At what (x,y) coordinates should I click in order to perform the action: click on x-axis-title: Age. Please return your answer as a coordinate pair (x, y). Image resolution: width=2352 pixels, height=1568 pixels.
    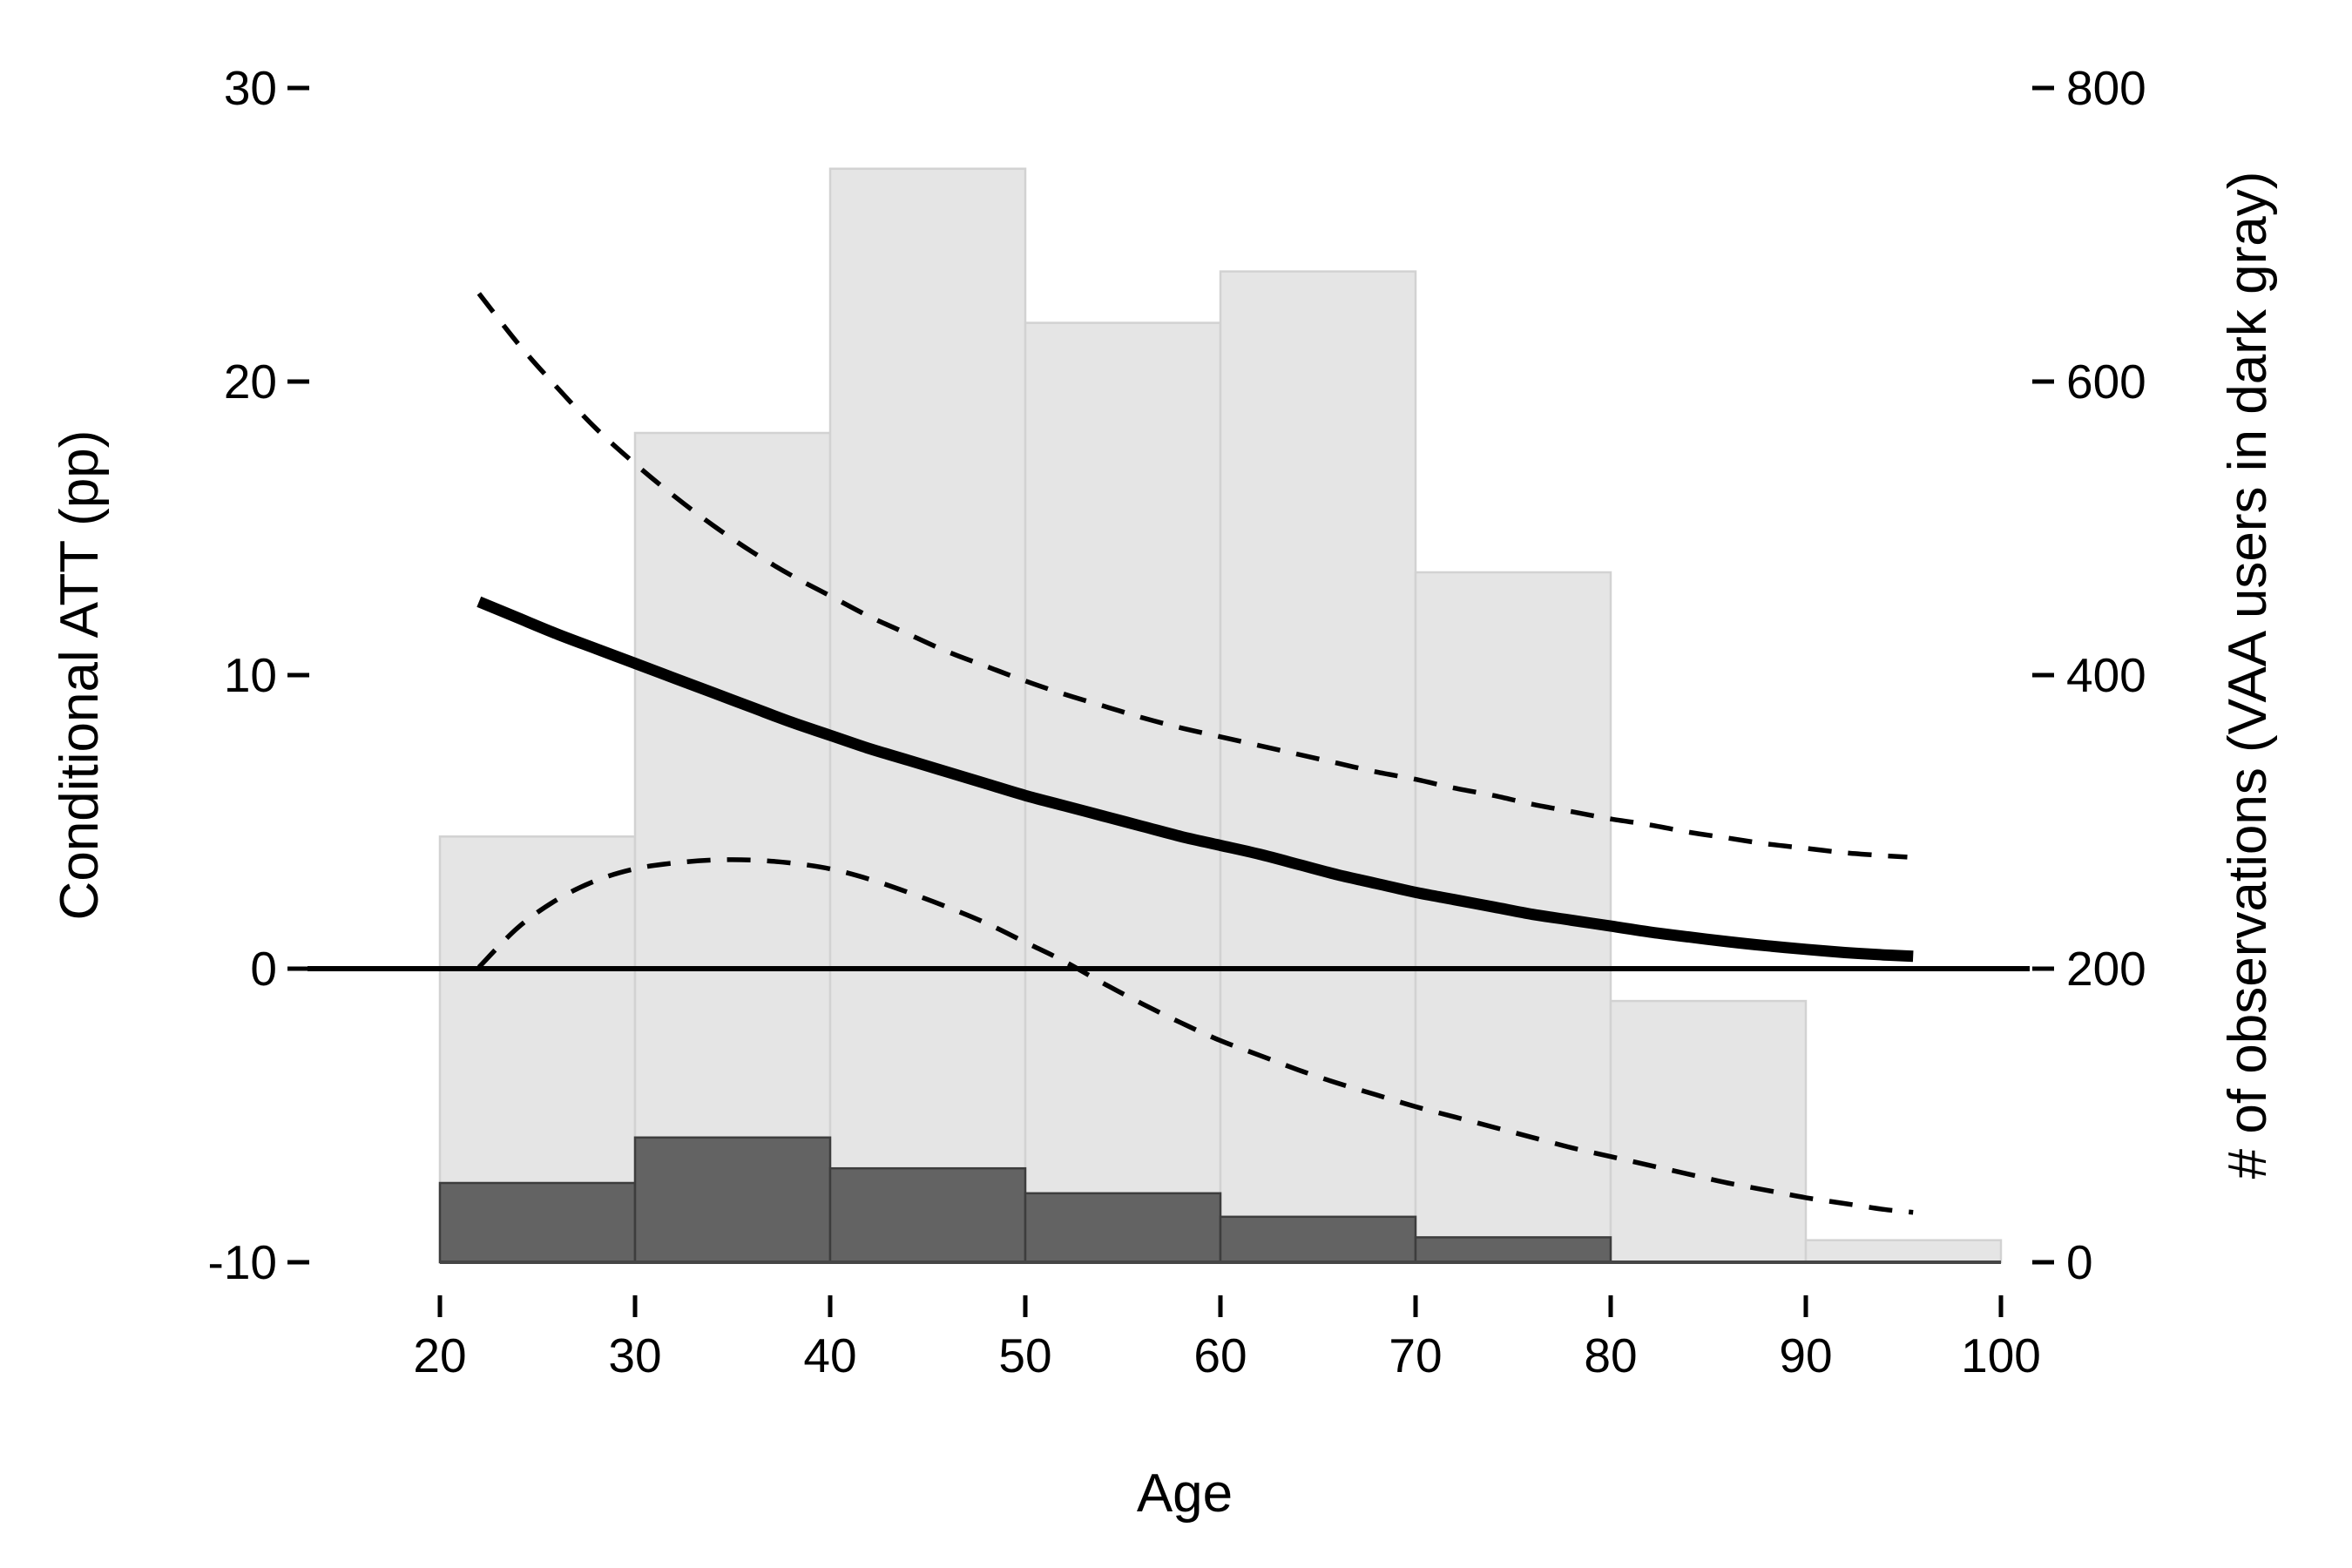
    Looking at the image, I should click on (1185, 1493).